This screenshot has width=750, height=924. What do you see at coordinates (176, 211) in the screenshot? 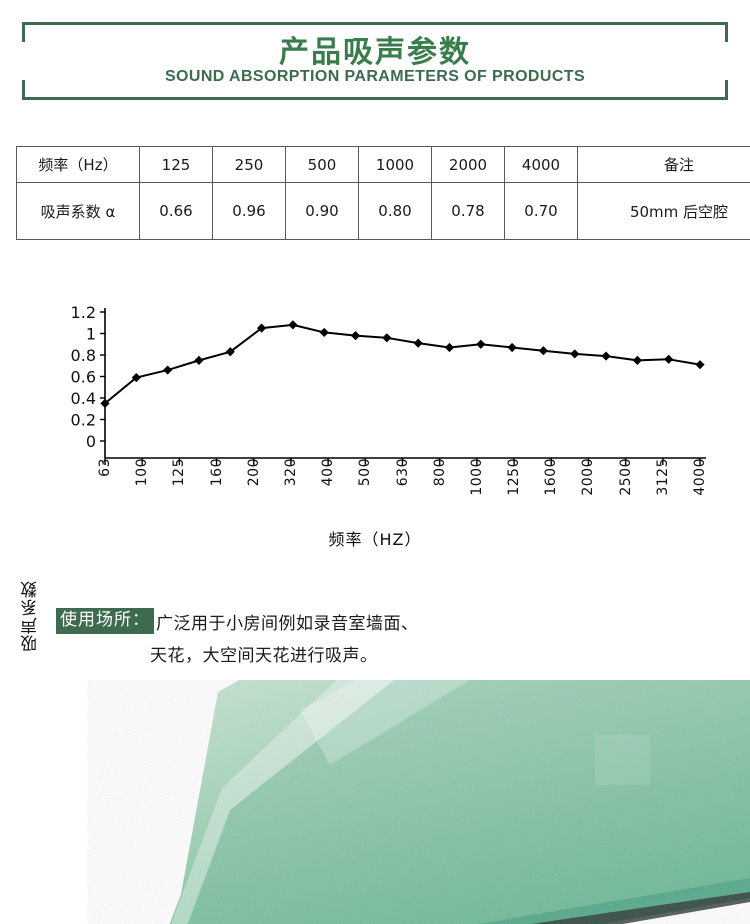
I see `table-cell: 0.66` at bounding box center [176, 211].